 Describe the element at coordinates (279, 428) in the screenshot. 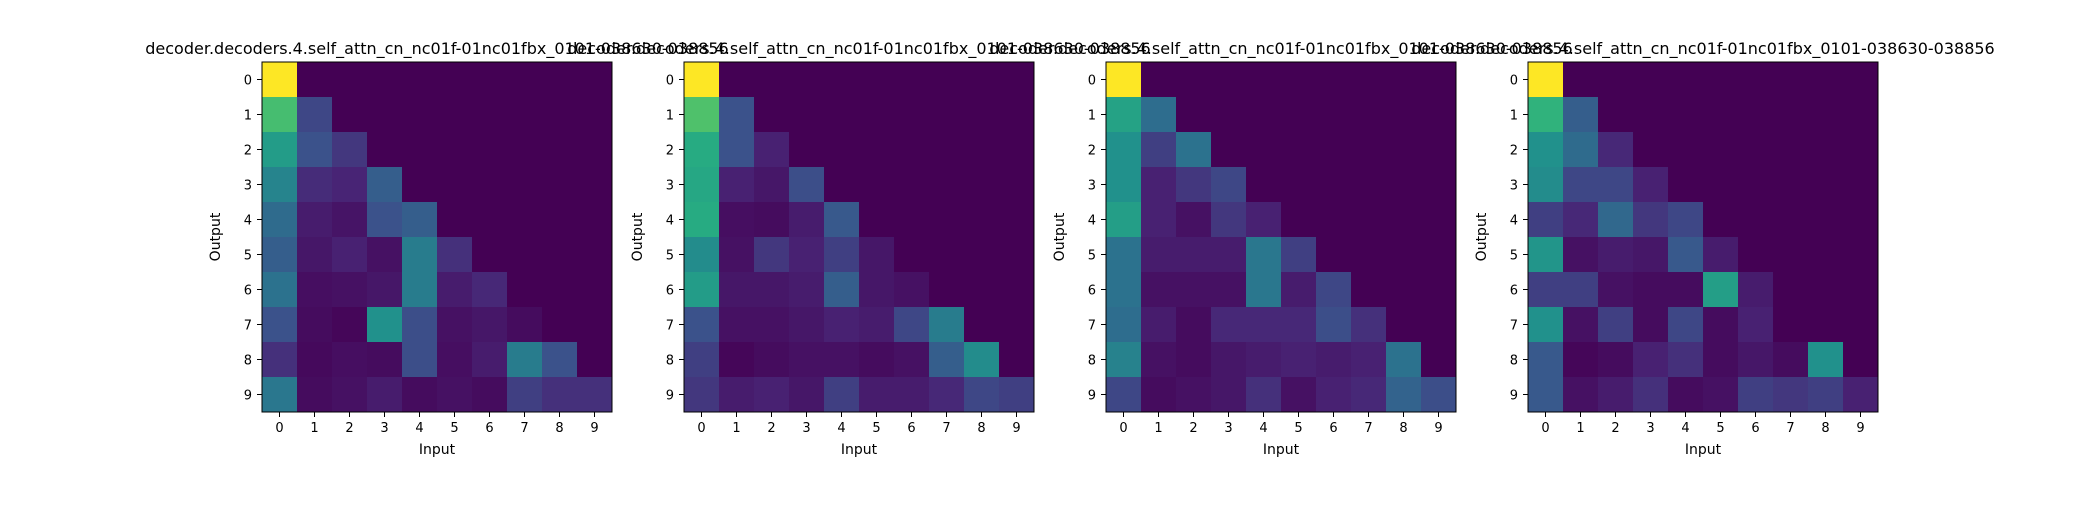

I see `x-tick-label: 0` at that location.